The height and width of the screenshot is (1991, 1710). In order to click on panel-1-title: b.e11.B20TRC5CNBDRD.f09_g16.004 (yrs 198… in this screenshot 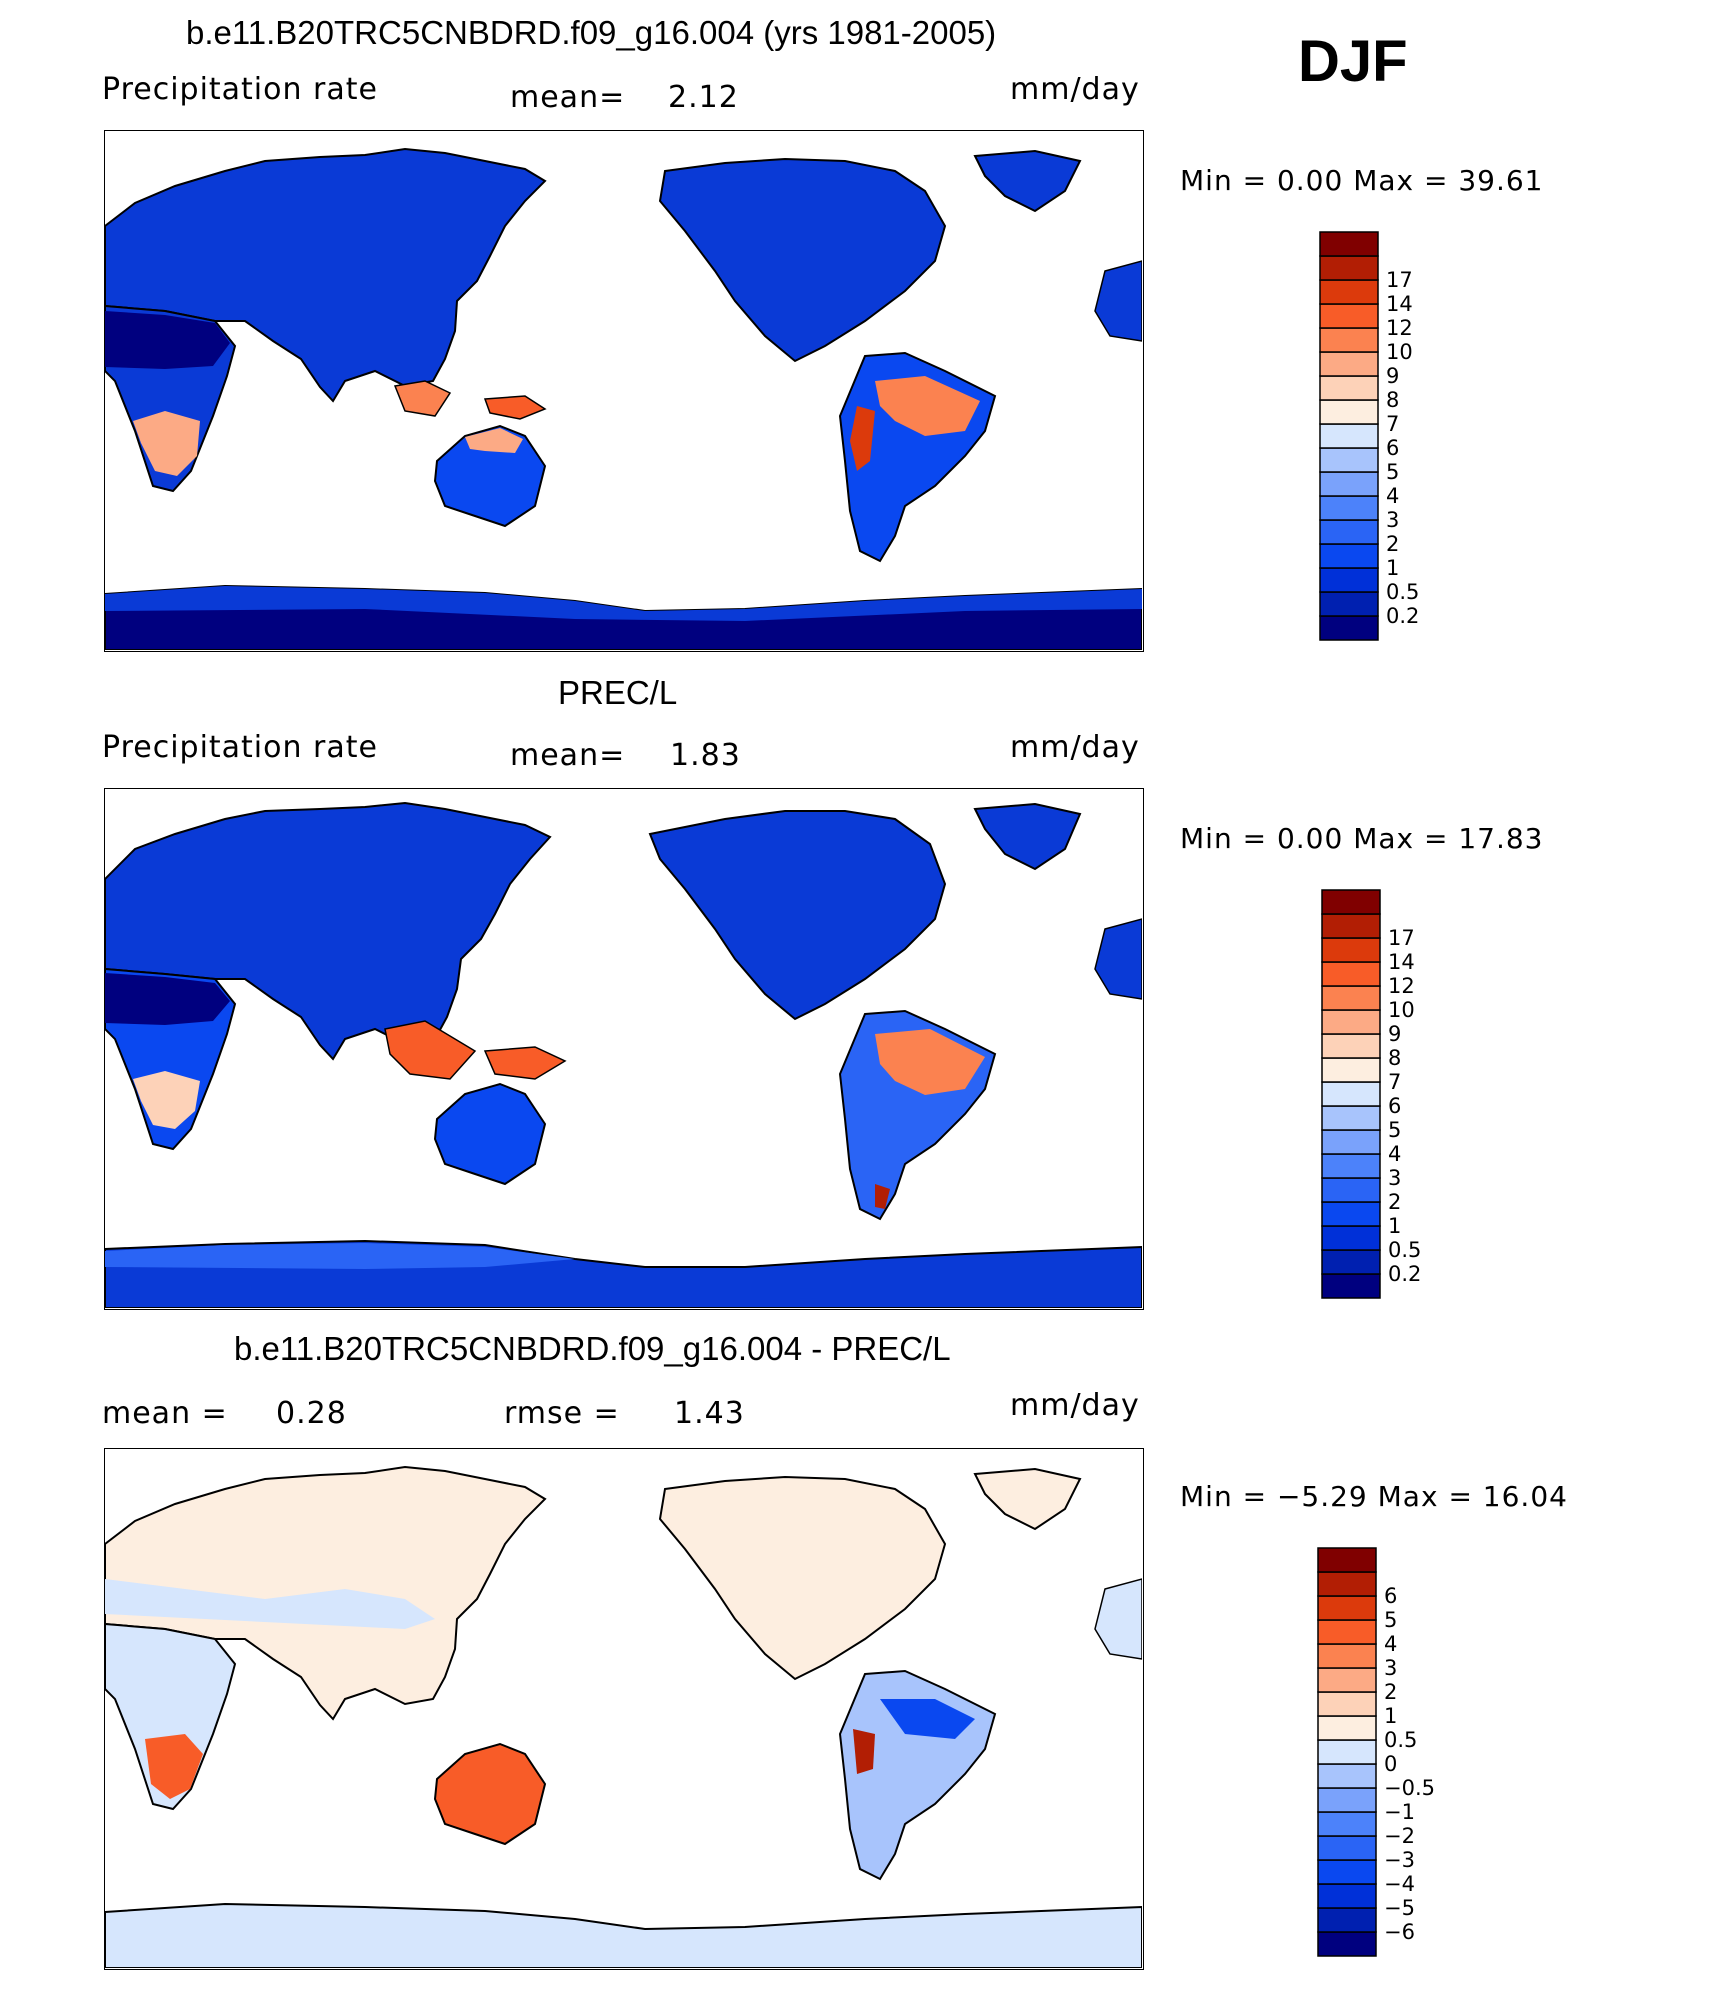, I will do `click(591, 32)`.